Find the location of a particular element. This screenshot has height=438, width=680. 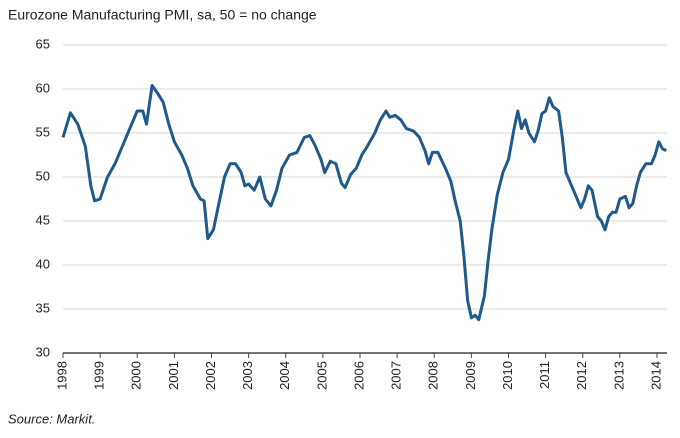

x-tick-label: 2004 is located at coordinates (284, 375).